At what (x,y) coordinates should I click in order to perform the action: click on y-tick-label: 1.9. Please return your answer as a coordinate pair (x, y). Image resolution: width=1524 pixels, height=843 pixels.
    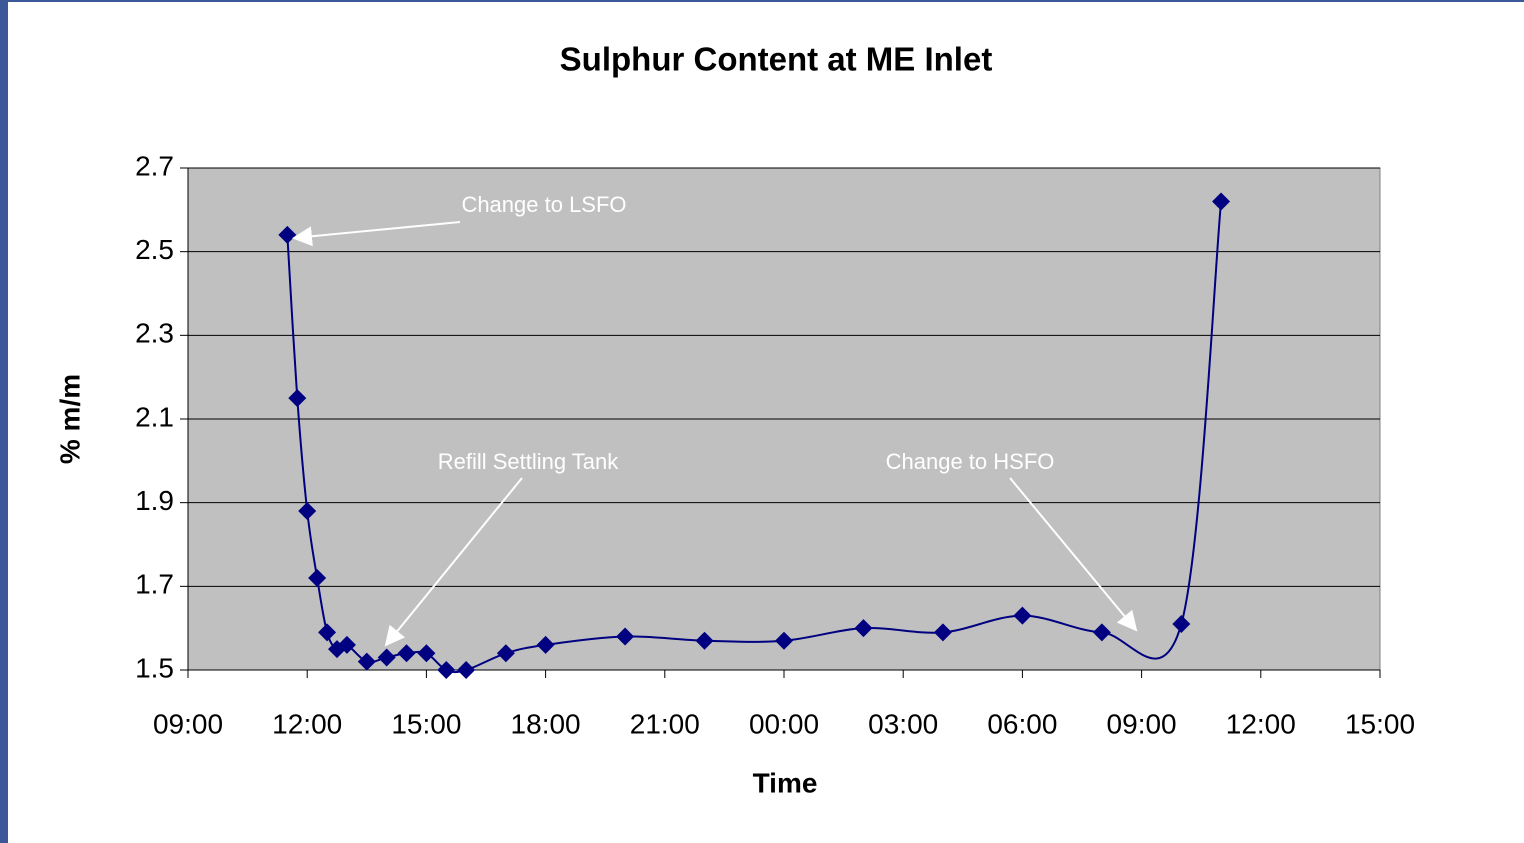
    Looking at the image, I should click on (154, 500).